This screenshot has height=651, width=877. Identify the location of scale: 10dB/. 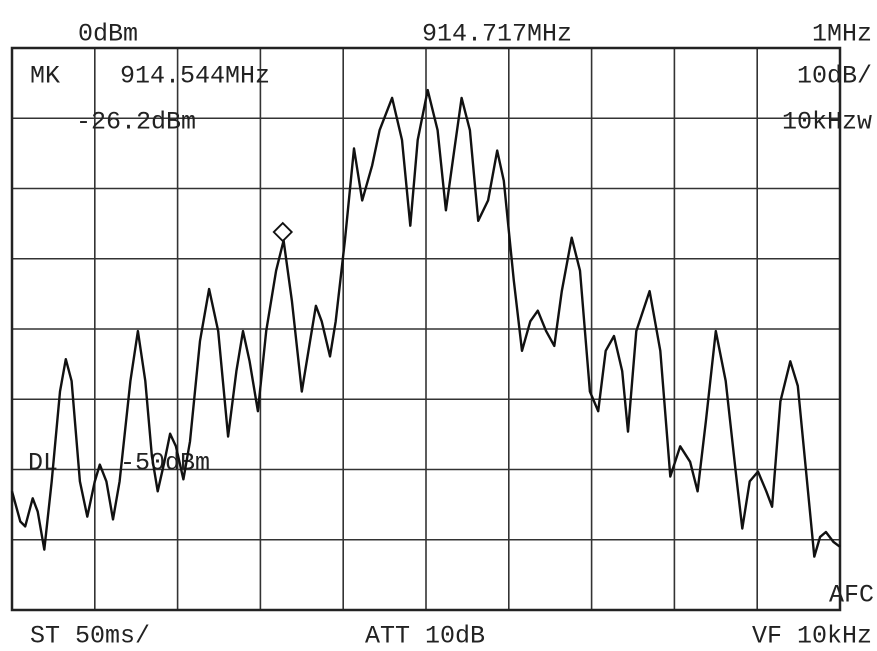
(834, 76).